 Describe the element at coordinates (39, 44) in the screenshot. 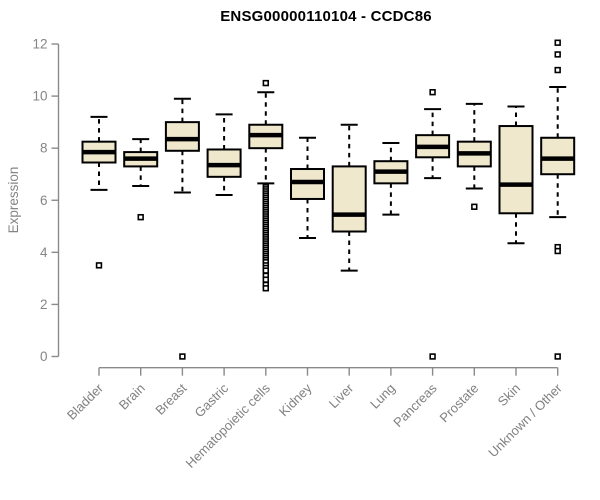

I see `y-tick-label: 12` at that location.